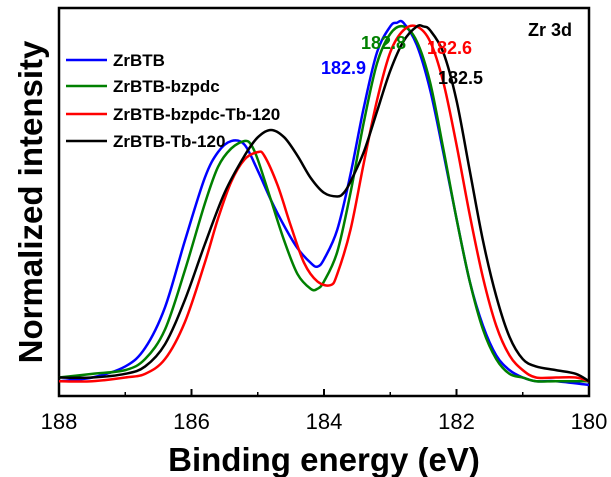 The width and height of the screenshot is (611, 477). I want to click on peak-label-zrbtb: 182.9, so click(343, 68).